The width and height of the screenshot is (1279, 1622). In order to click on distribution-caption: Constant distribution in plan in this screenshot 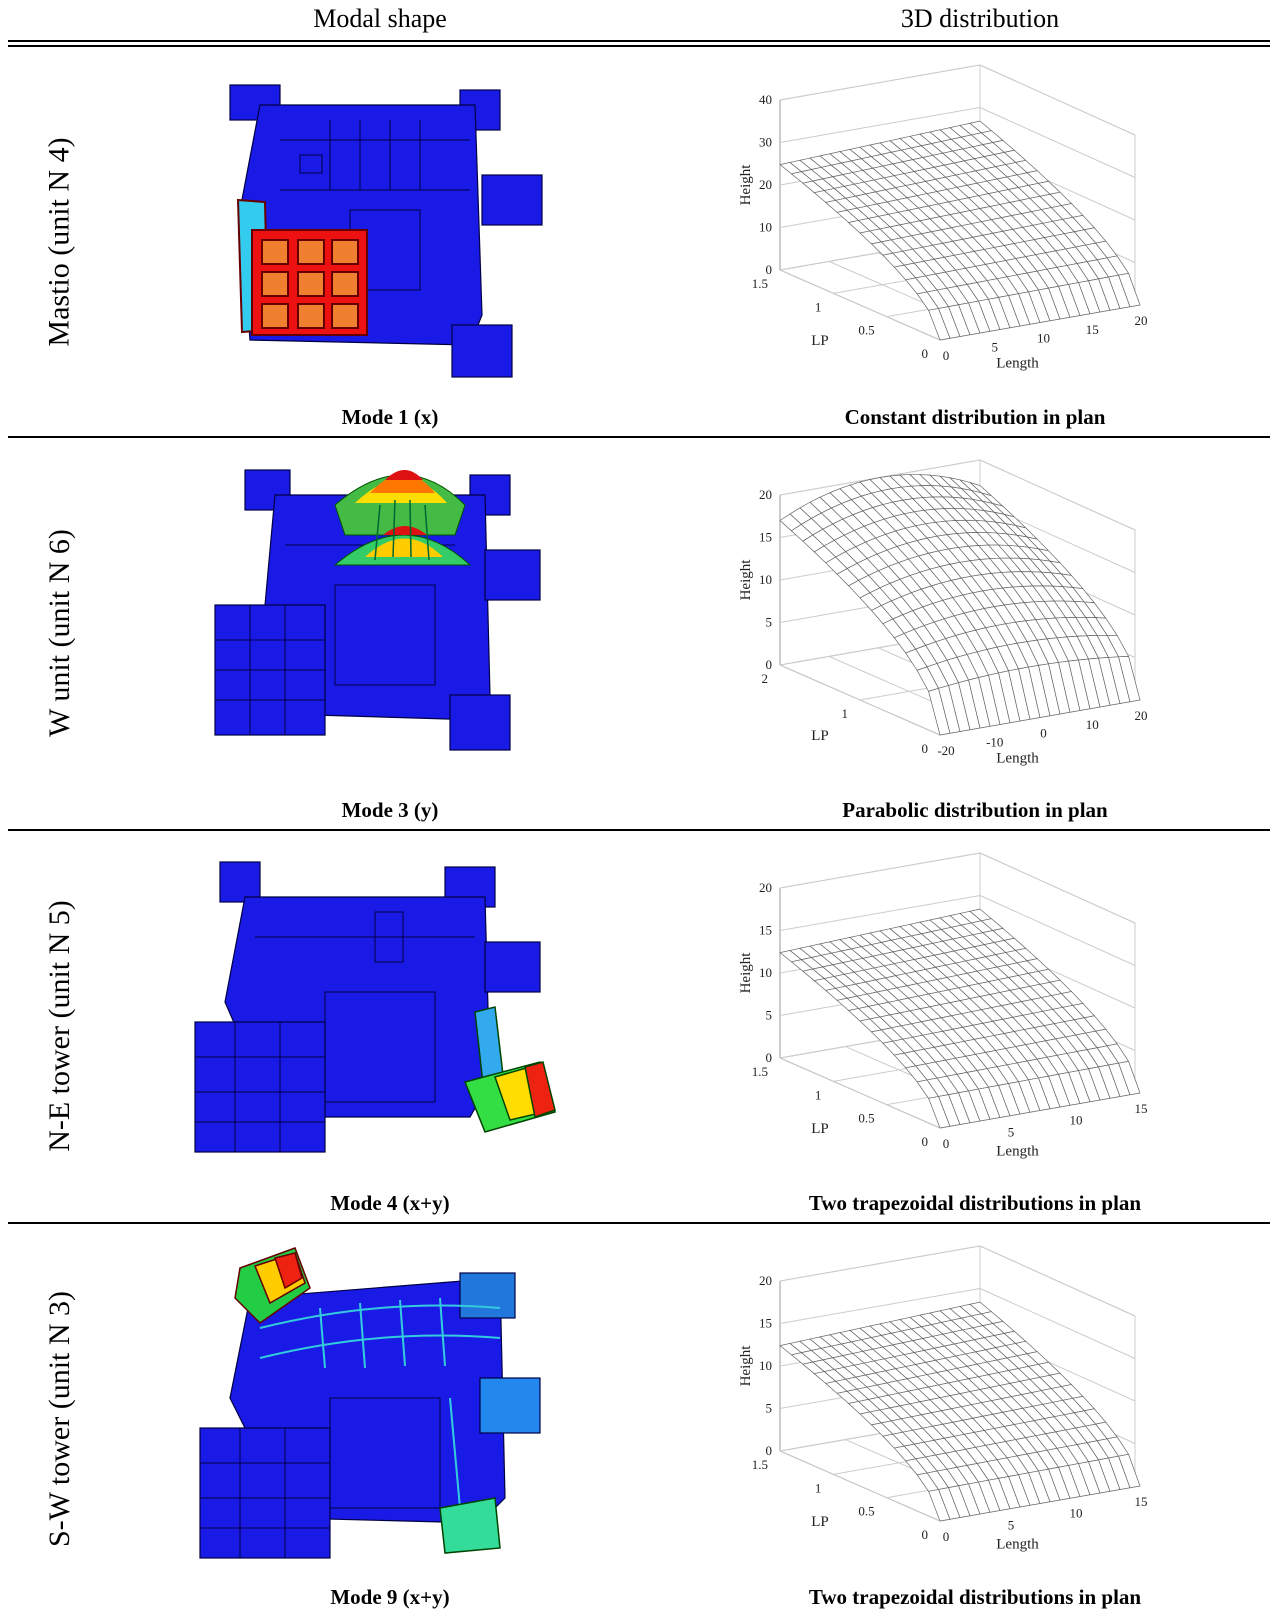, I will do `click(975, 417)`.